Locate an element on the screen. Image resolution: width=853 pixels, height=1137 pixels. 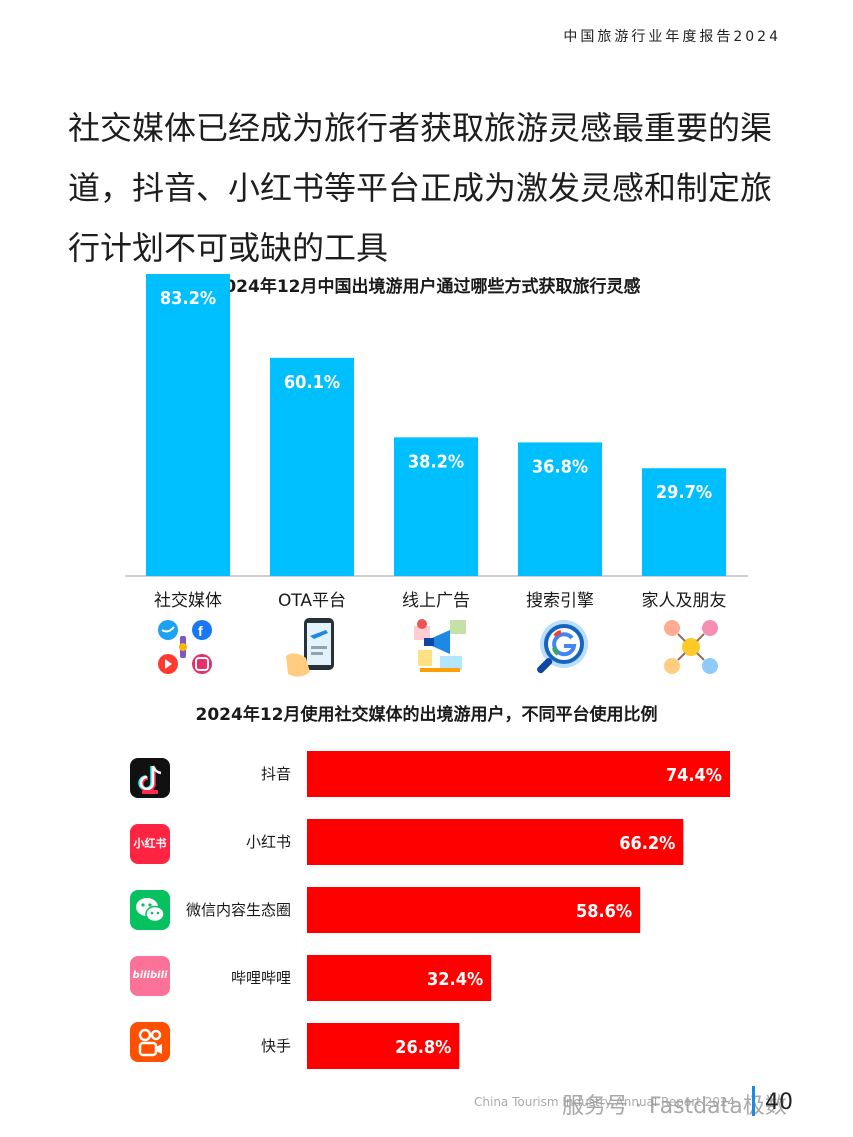
bar-value-label-5: 29.7% is located at coordinates (684, 492).